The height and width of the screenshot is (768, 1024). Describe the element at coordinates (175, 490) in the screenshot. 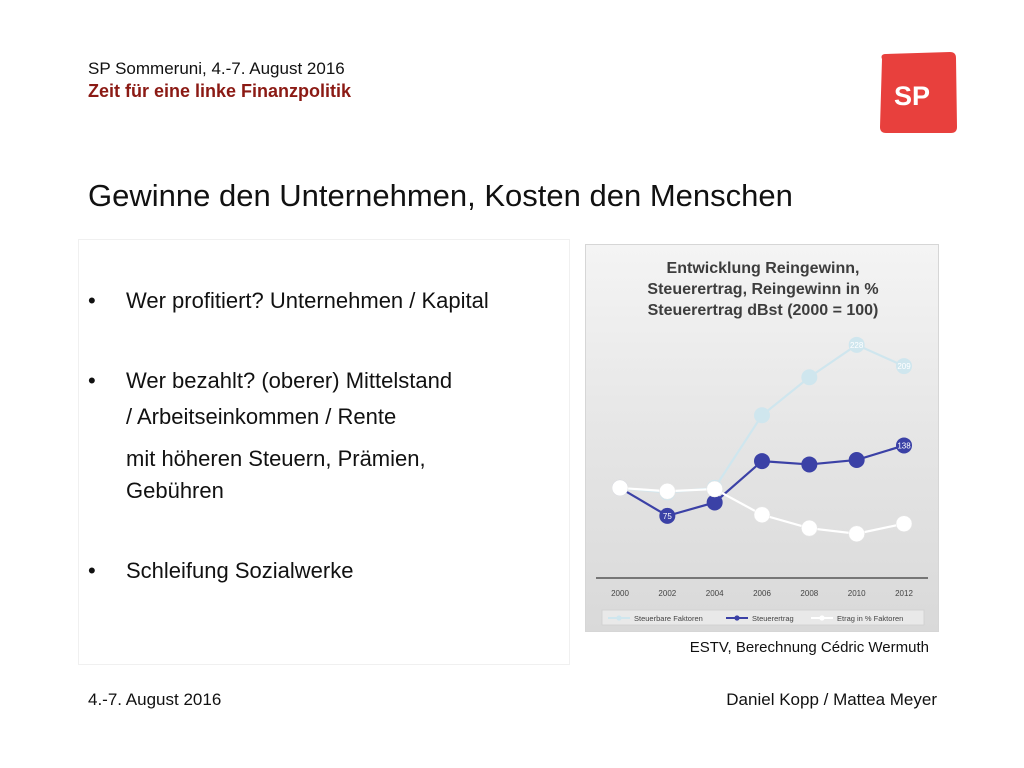

I see `bullet-continuation: Gebühren` at that location.